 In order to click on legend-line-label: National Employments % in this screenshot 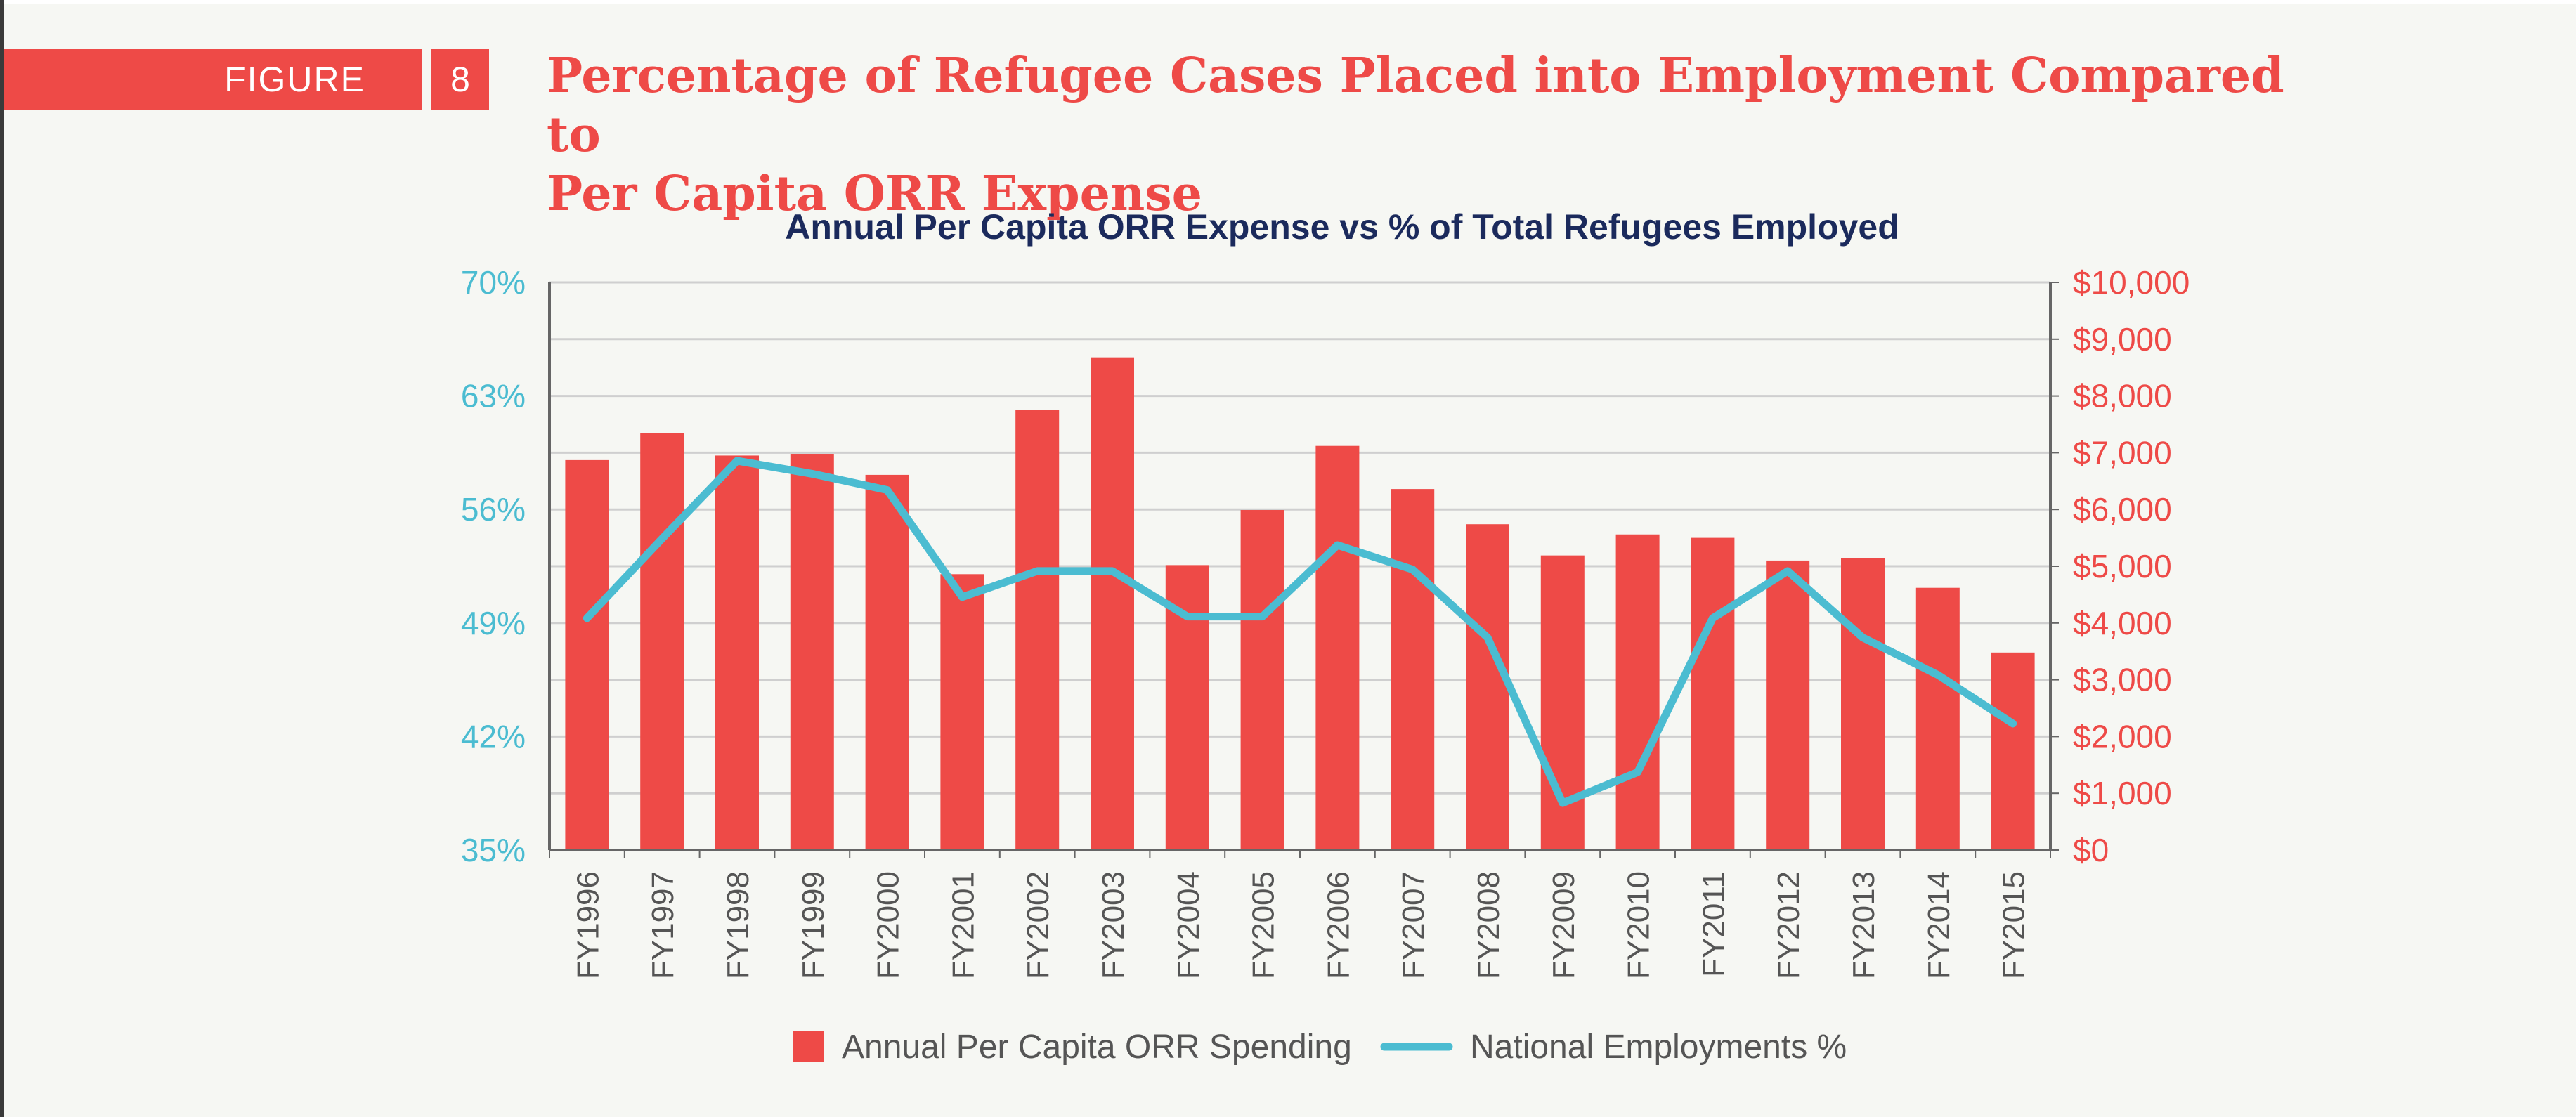, I will do `click(1658, 1047)`.